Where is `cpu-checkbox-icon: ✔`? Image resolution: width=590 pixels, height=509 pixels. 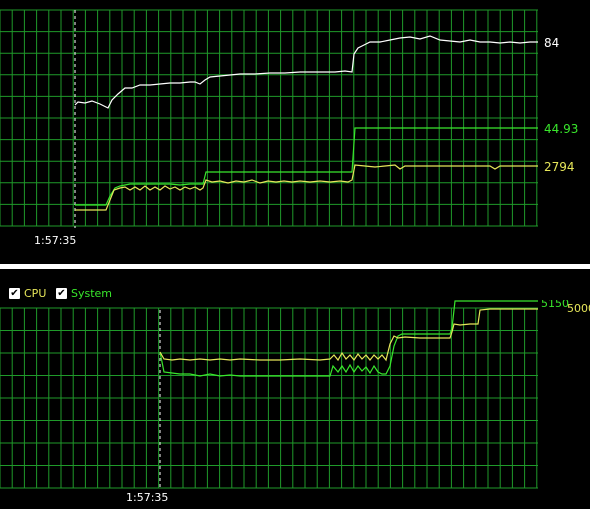
cpu-checkbox-icon: ✔ is located at coordinates (14, 293).